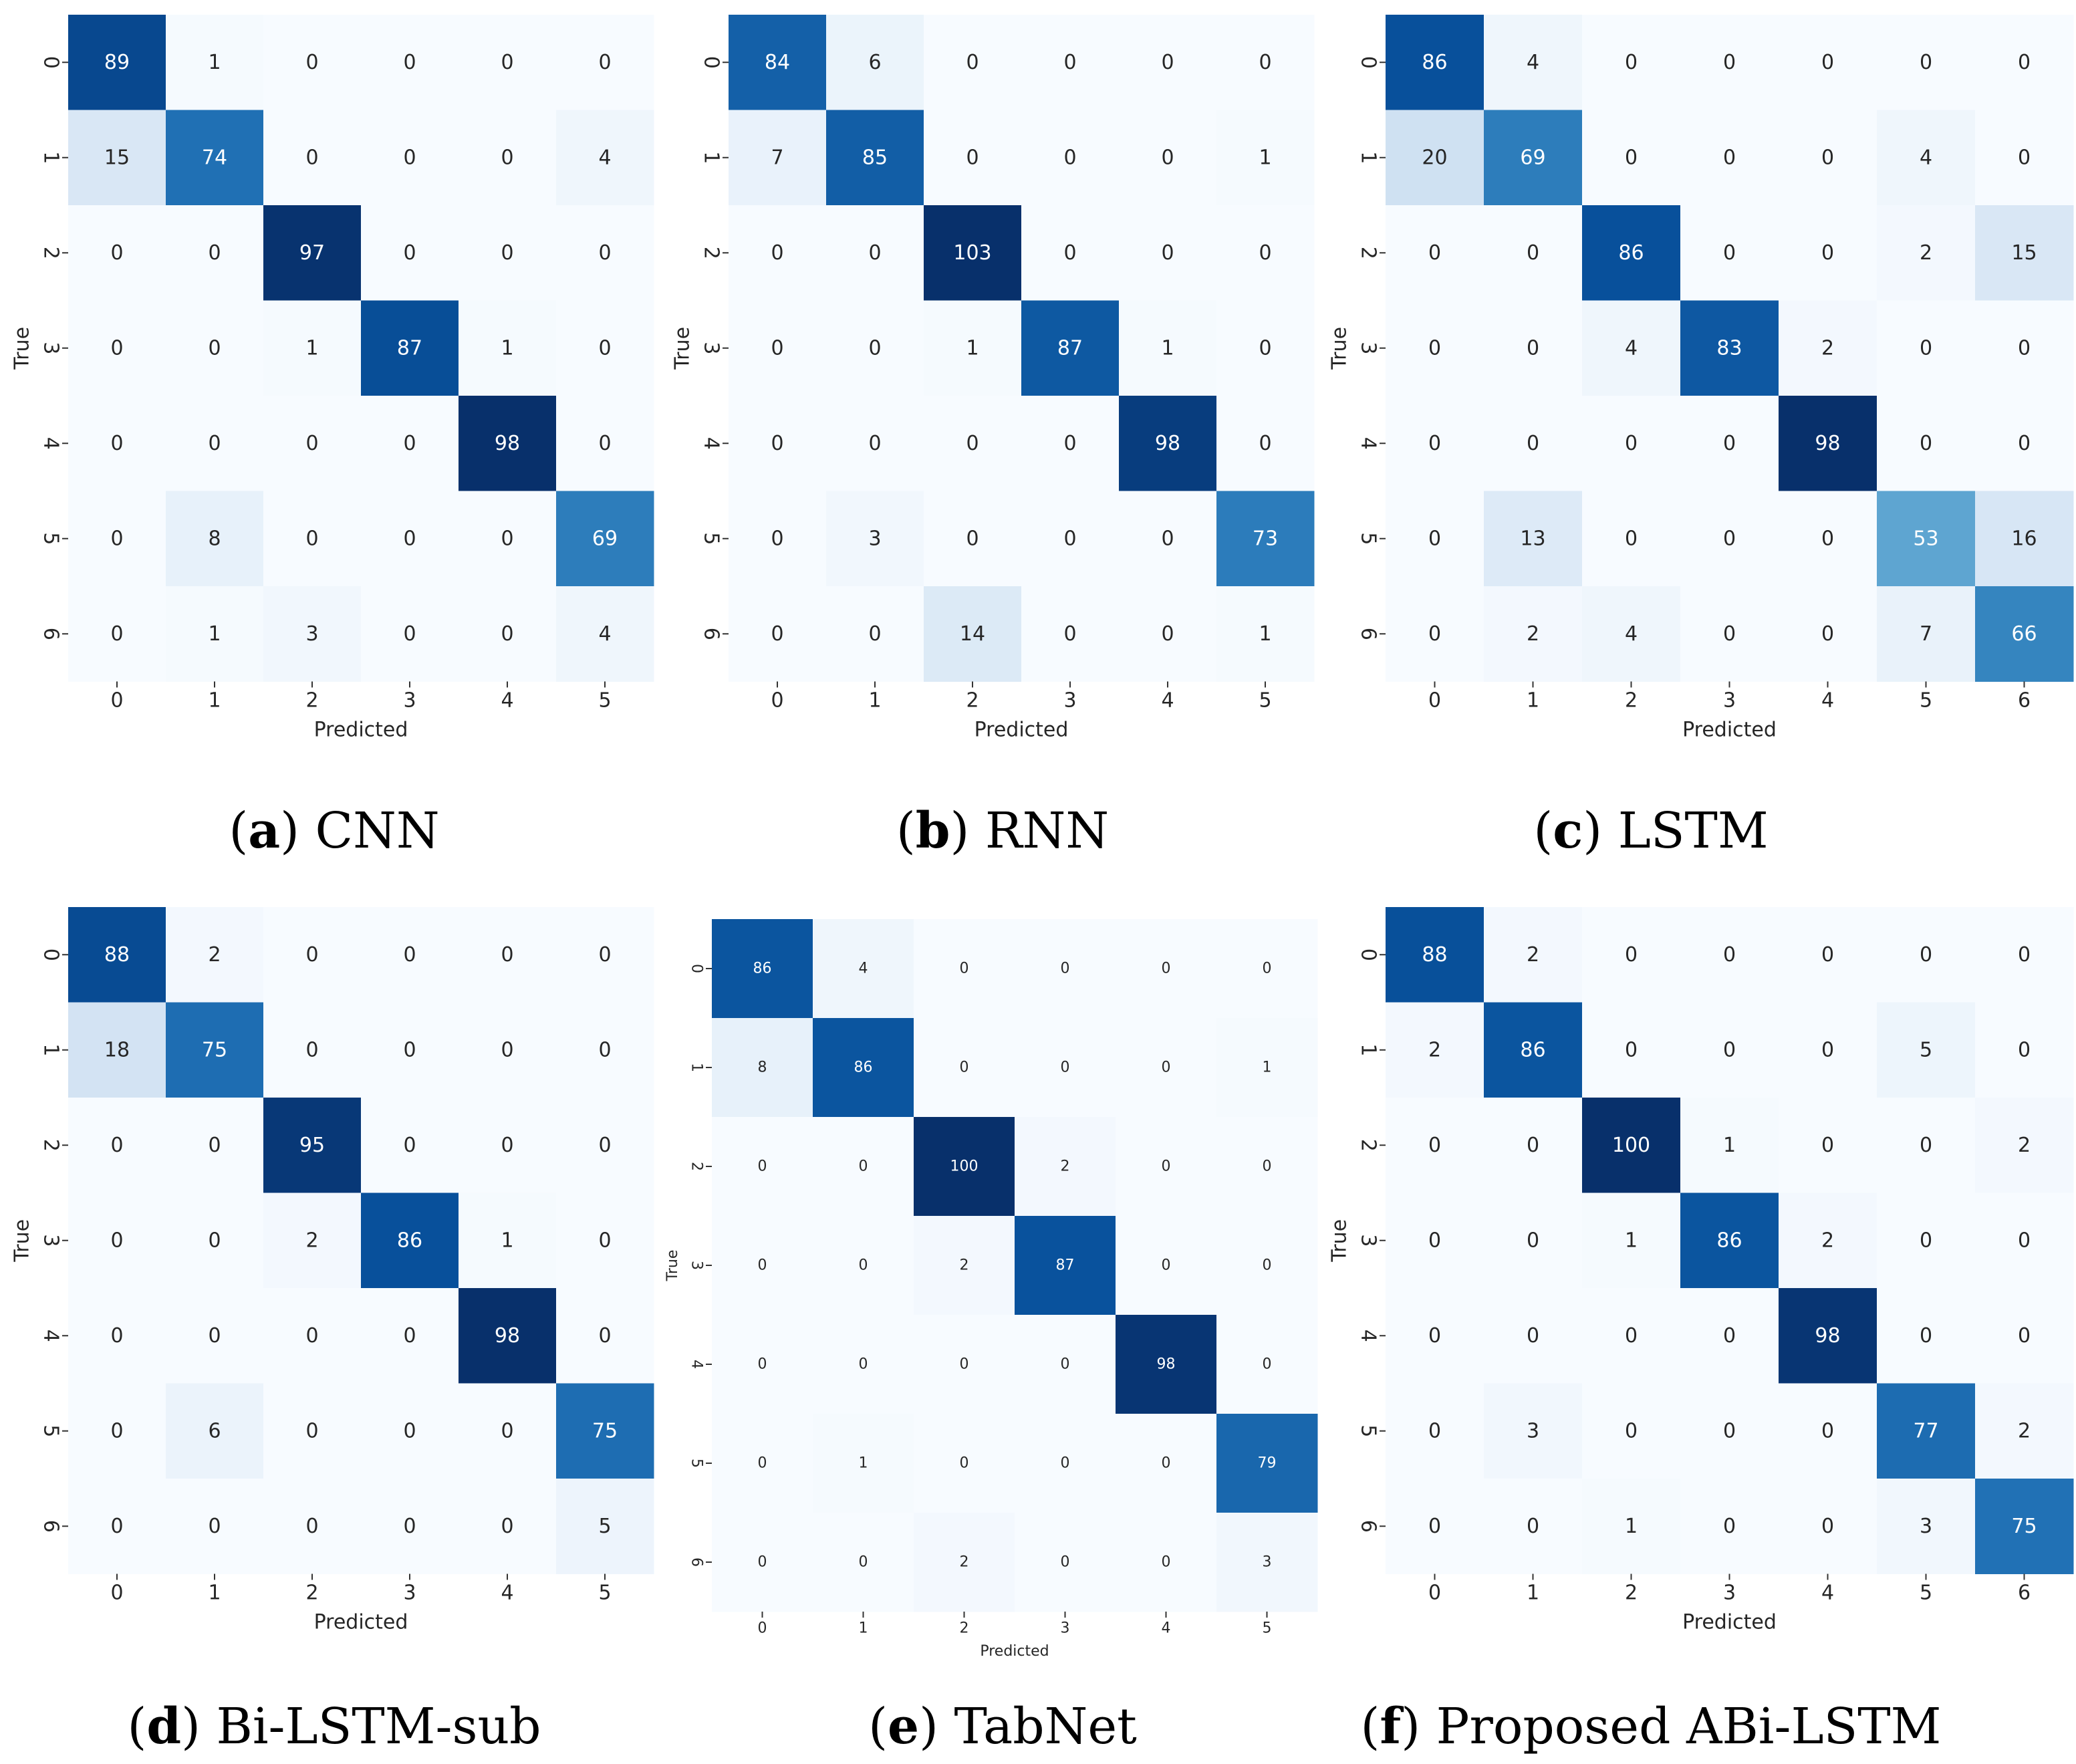 This screenshot has width=2076, height=1764. What do you see at coordinates (117, 1049) in the screenshot?
I see `cell-value-label: 18` at bounding box center [117, 1049].